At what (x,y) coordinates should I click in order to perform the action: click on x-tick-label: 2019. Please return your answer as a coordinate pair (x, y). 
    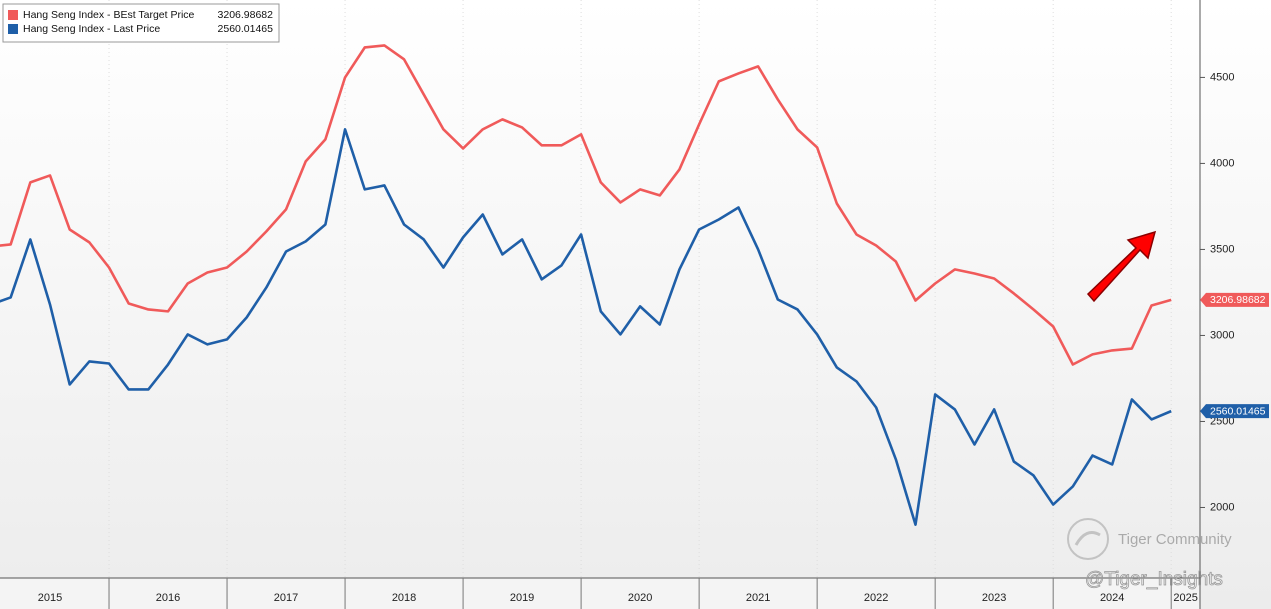
    Looking at the image, I should click on (522, 598).